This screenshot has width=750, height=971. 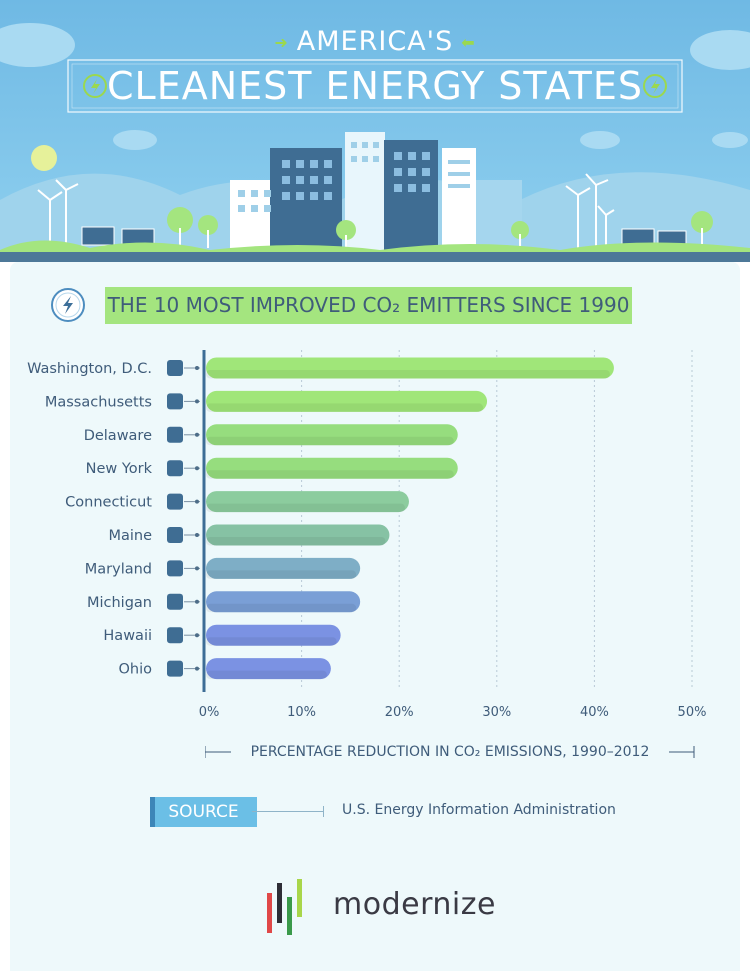 I want to click on category-label: Connecticut, so click(x=108, y=503).